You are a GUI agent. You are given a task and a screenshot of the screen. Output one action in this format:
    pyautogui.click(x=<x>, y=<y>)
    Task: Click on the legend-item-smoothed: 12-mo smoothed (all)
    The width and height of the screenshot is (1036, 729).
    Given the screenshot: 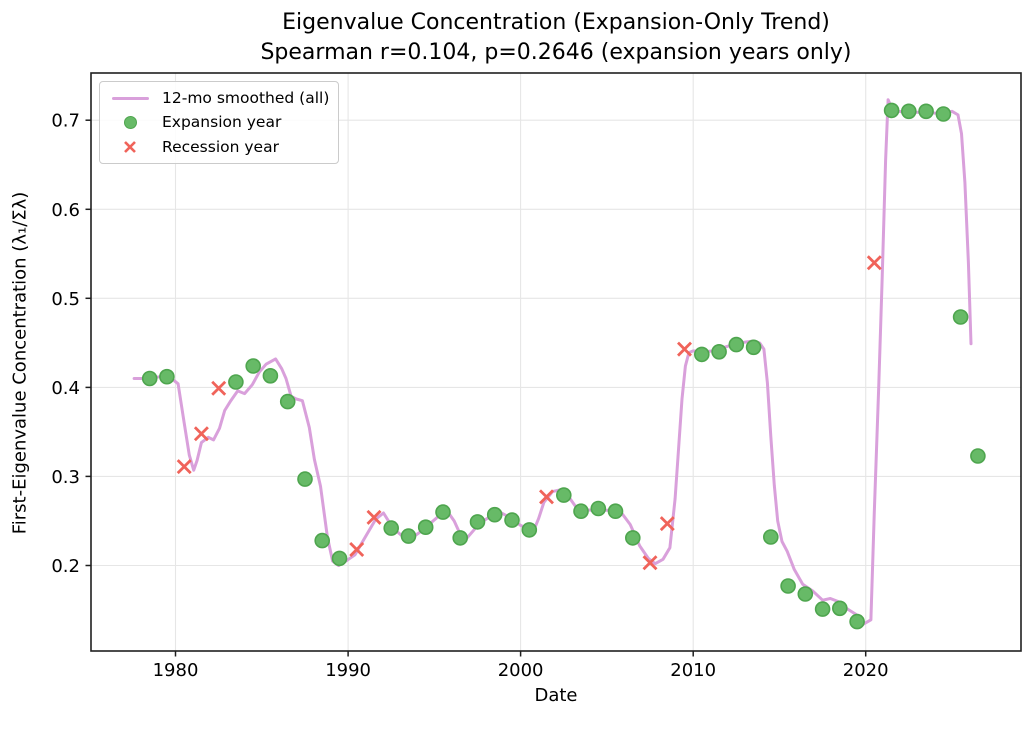 What is the action you would take?
    pyautogui.click(x=224, y=98)
    